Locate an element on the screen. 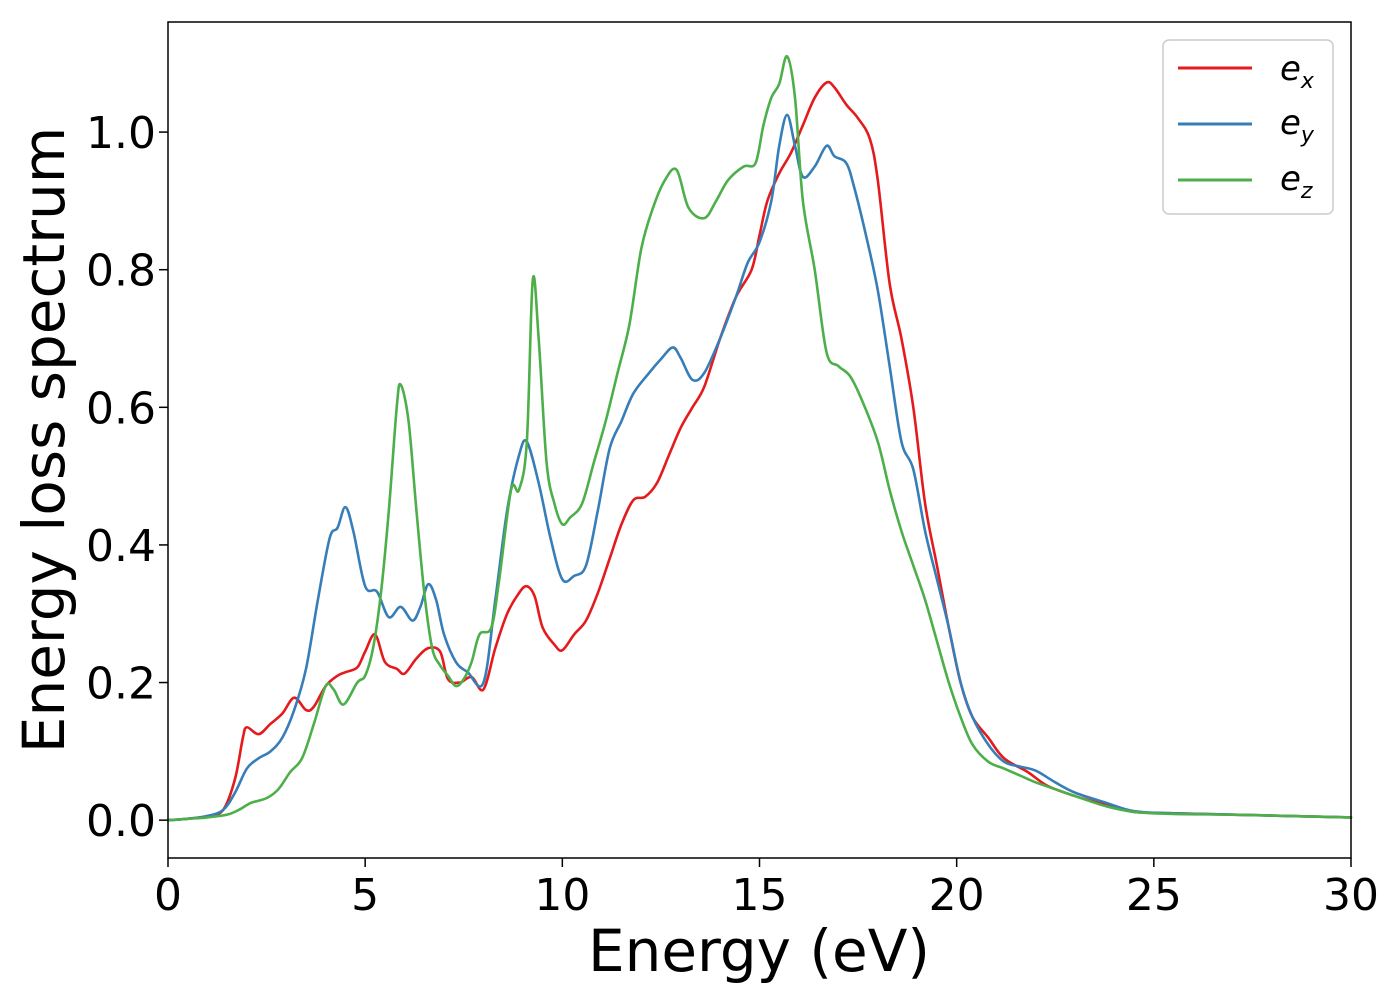 Image resolution: width=1400 pixels, height=1000 pixels. x-tick-label: 20 is located at coordinates (957, 895).